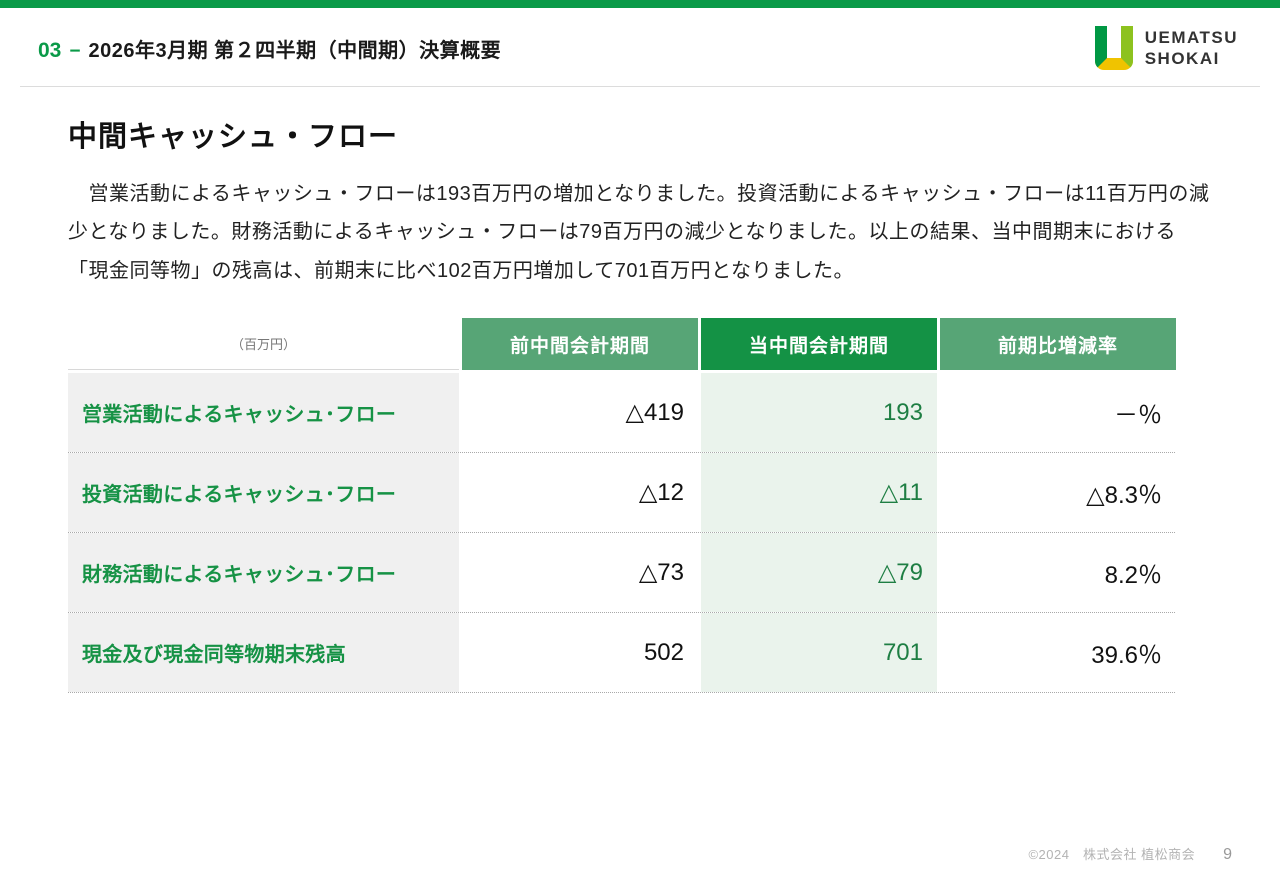 This screenshot has width=1280, height=886. Describe the element at coordinates (1182, 58) in the screenshot. I see `logo-line2: SHOKAI` at that location.